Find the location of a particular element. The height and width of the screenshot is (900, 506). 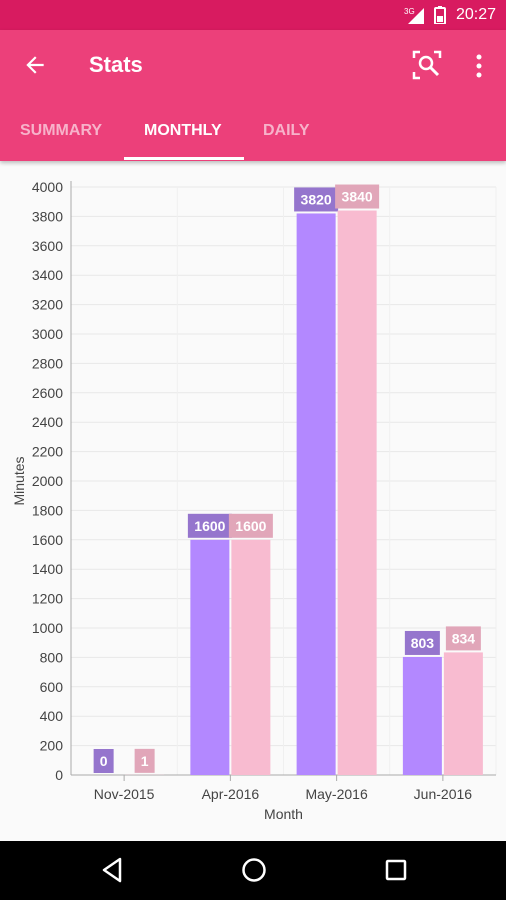

x-axis-title: Month is located at coordinates (283, 814).